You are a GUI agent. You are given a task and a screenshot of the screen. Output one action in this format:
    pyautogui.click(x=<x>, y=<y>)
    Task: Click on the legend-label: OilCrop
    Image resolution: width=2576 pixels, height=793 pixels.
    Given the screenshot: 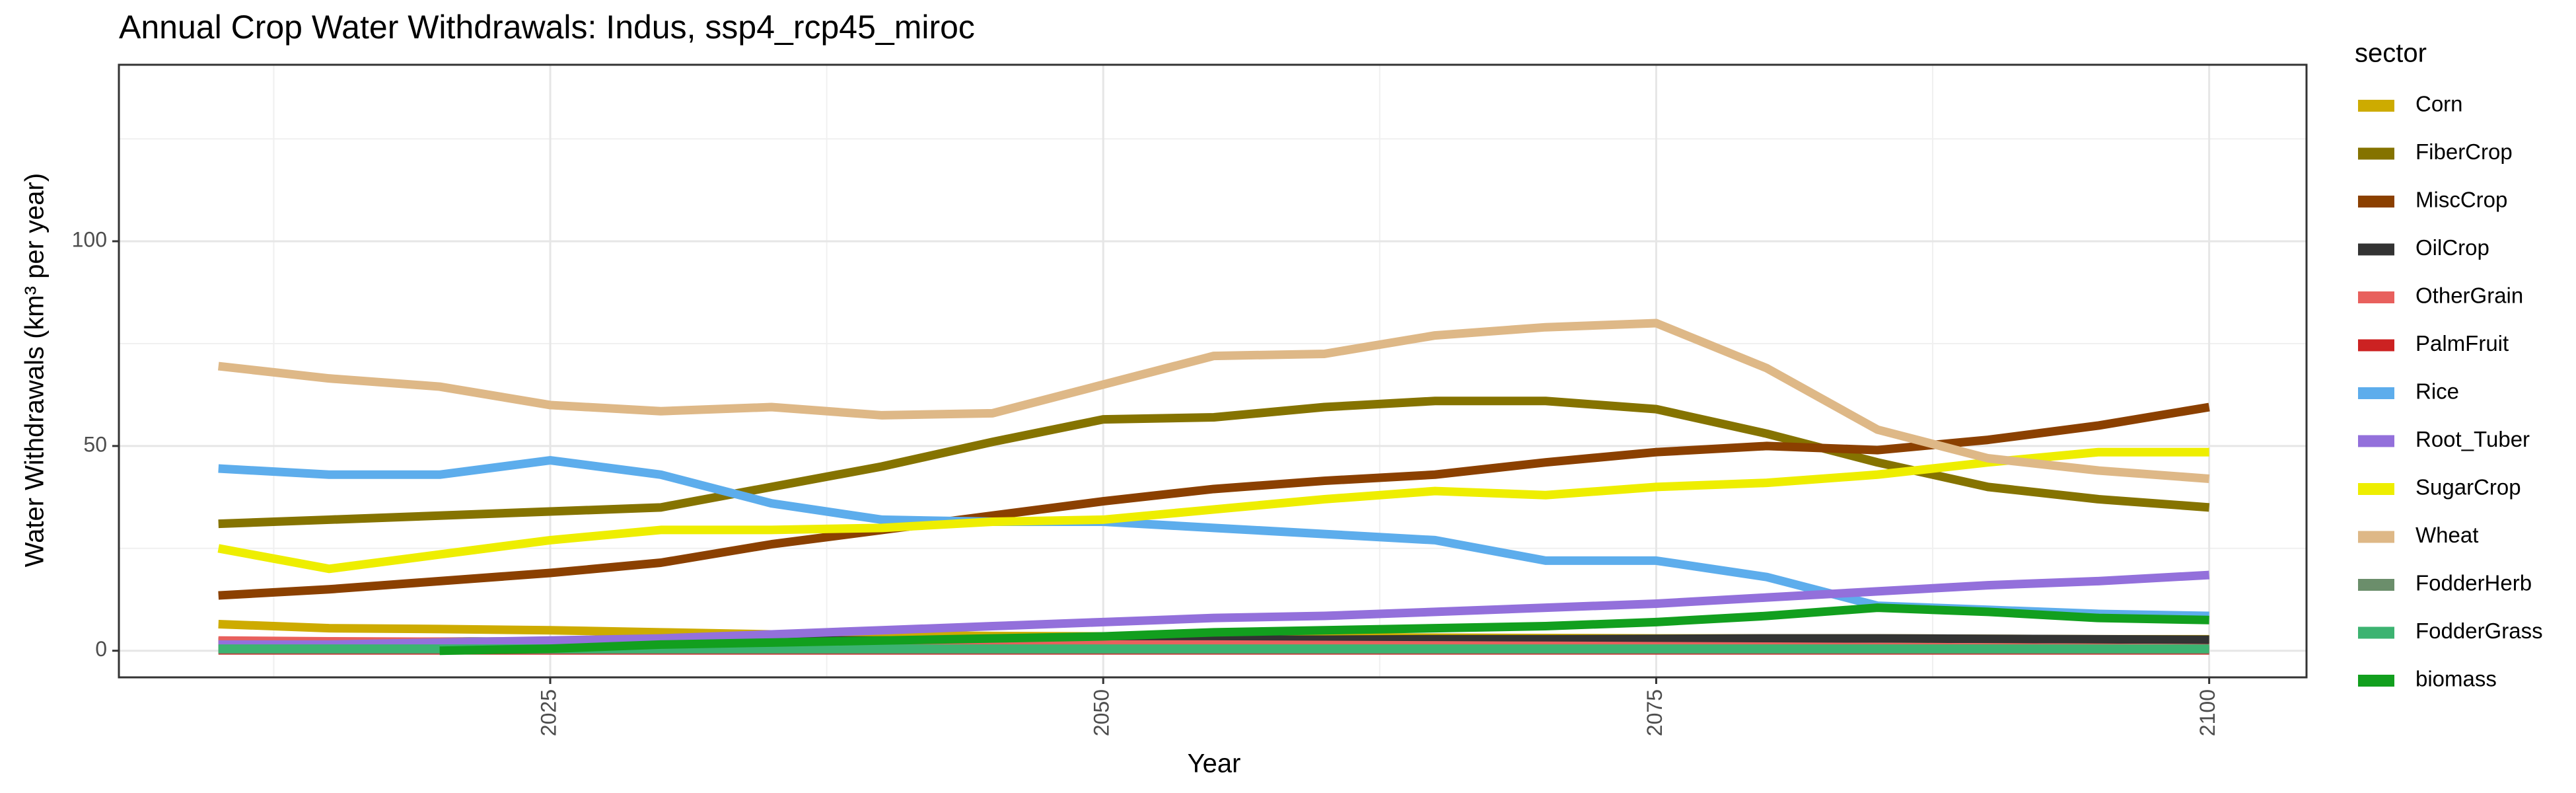 What is the action you would take?
    pyautogui.click(x=2452, y=248)
    